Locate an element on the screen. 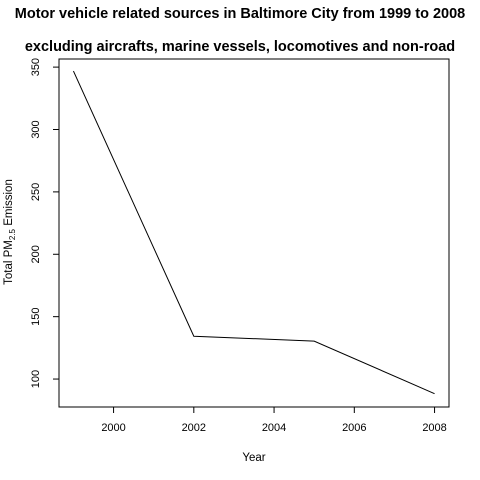  y-tick-label: 200 is located at coordinates (36, 254).